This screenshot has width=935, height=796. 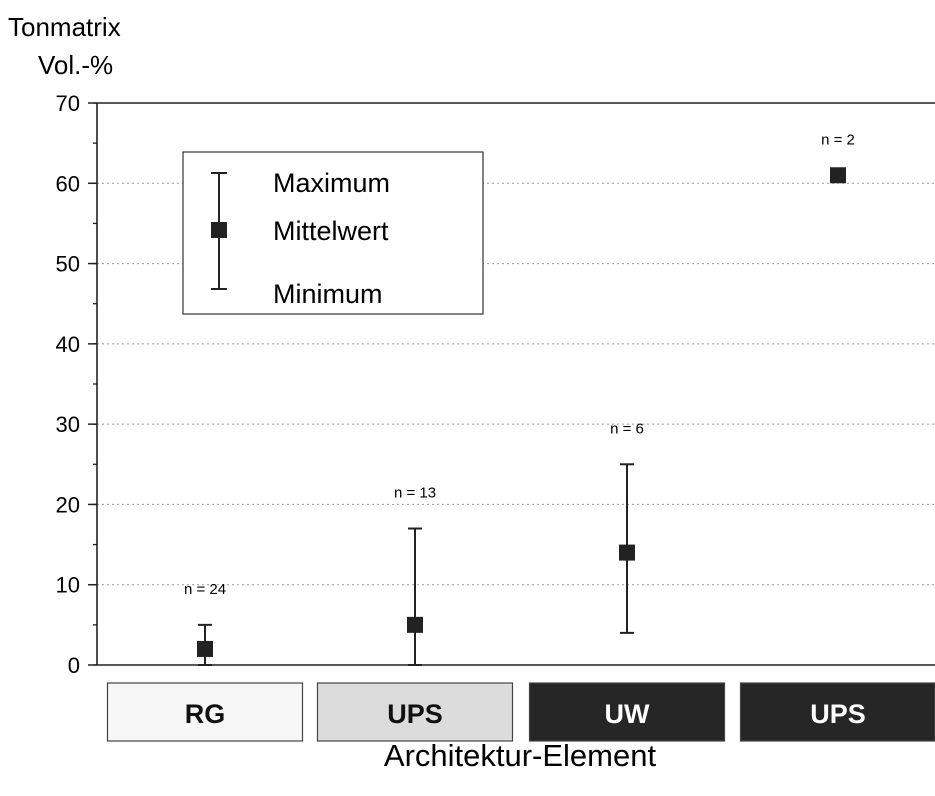 I want to click on y-axis-title-line1: Tonmatrix, so click(x=64, y=27).